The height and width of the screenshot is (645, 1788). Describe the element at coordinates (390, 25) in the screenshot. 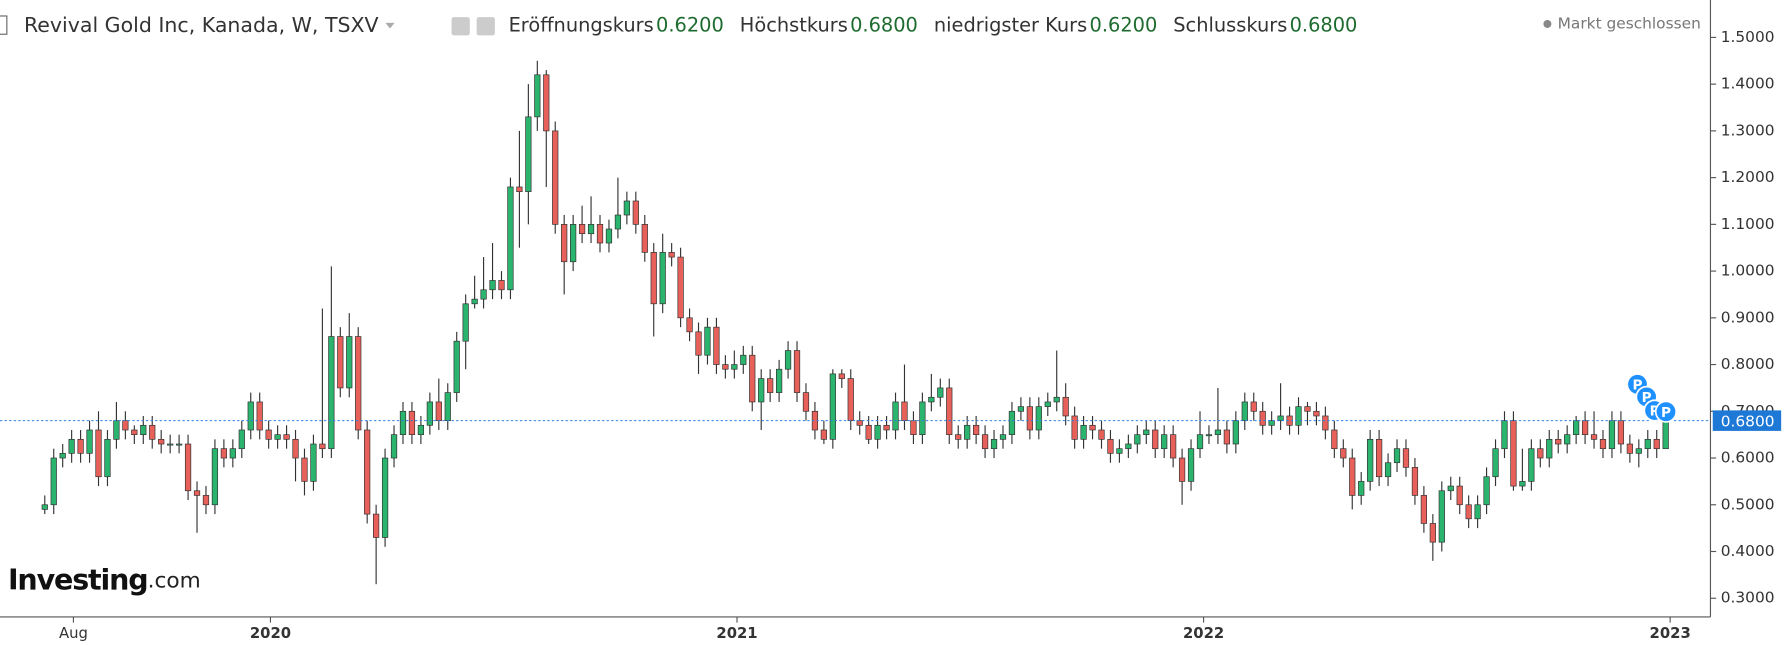

I see `dropdown-caret` at that location.